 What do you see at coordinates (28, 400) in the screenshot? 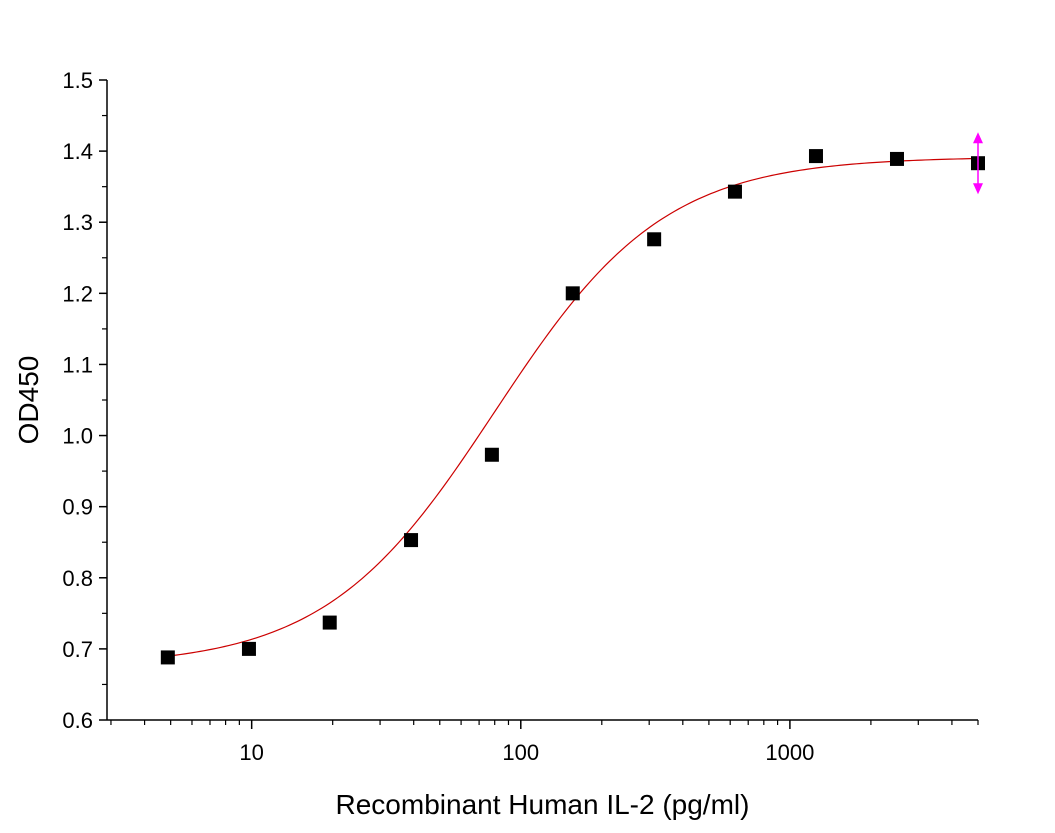
I see `y-axis-title: OD450` at bounding box center [28, 400].